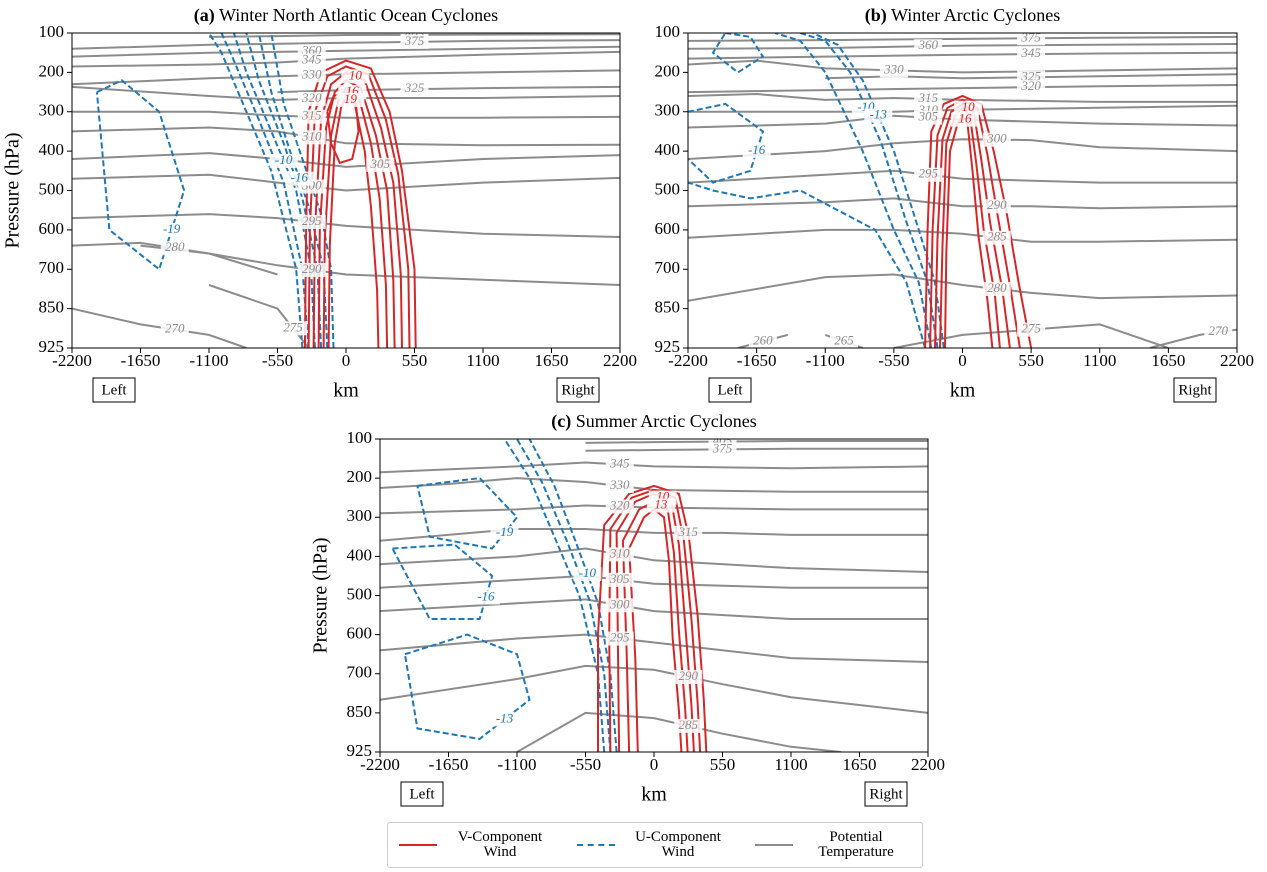  I want to click on panel-title: Winter Arctic Cyclones, so click(975, 15).